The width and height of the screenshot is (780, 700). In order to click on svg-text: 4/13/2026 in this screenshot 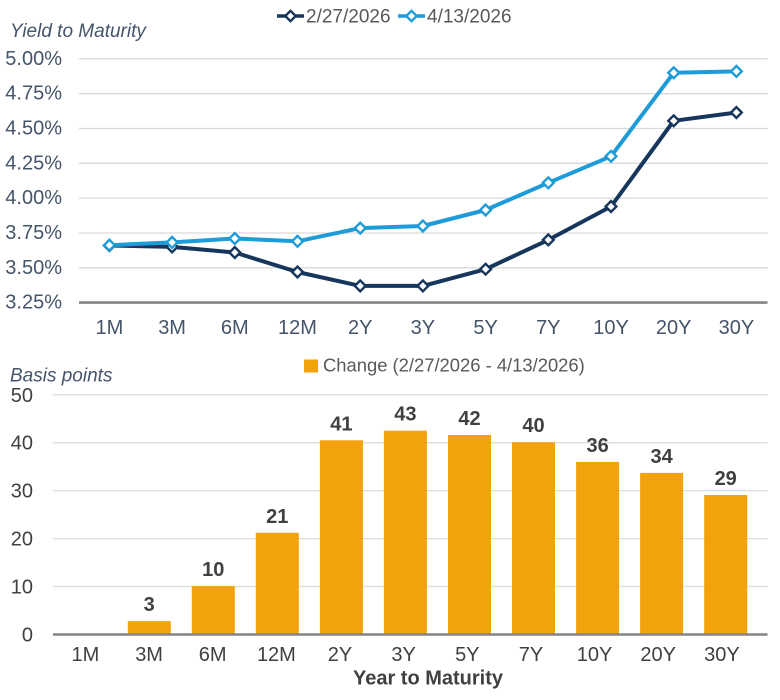, I will do `click(469, 17)`.